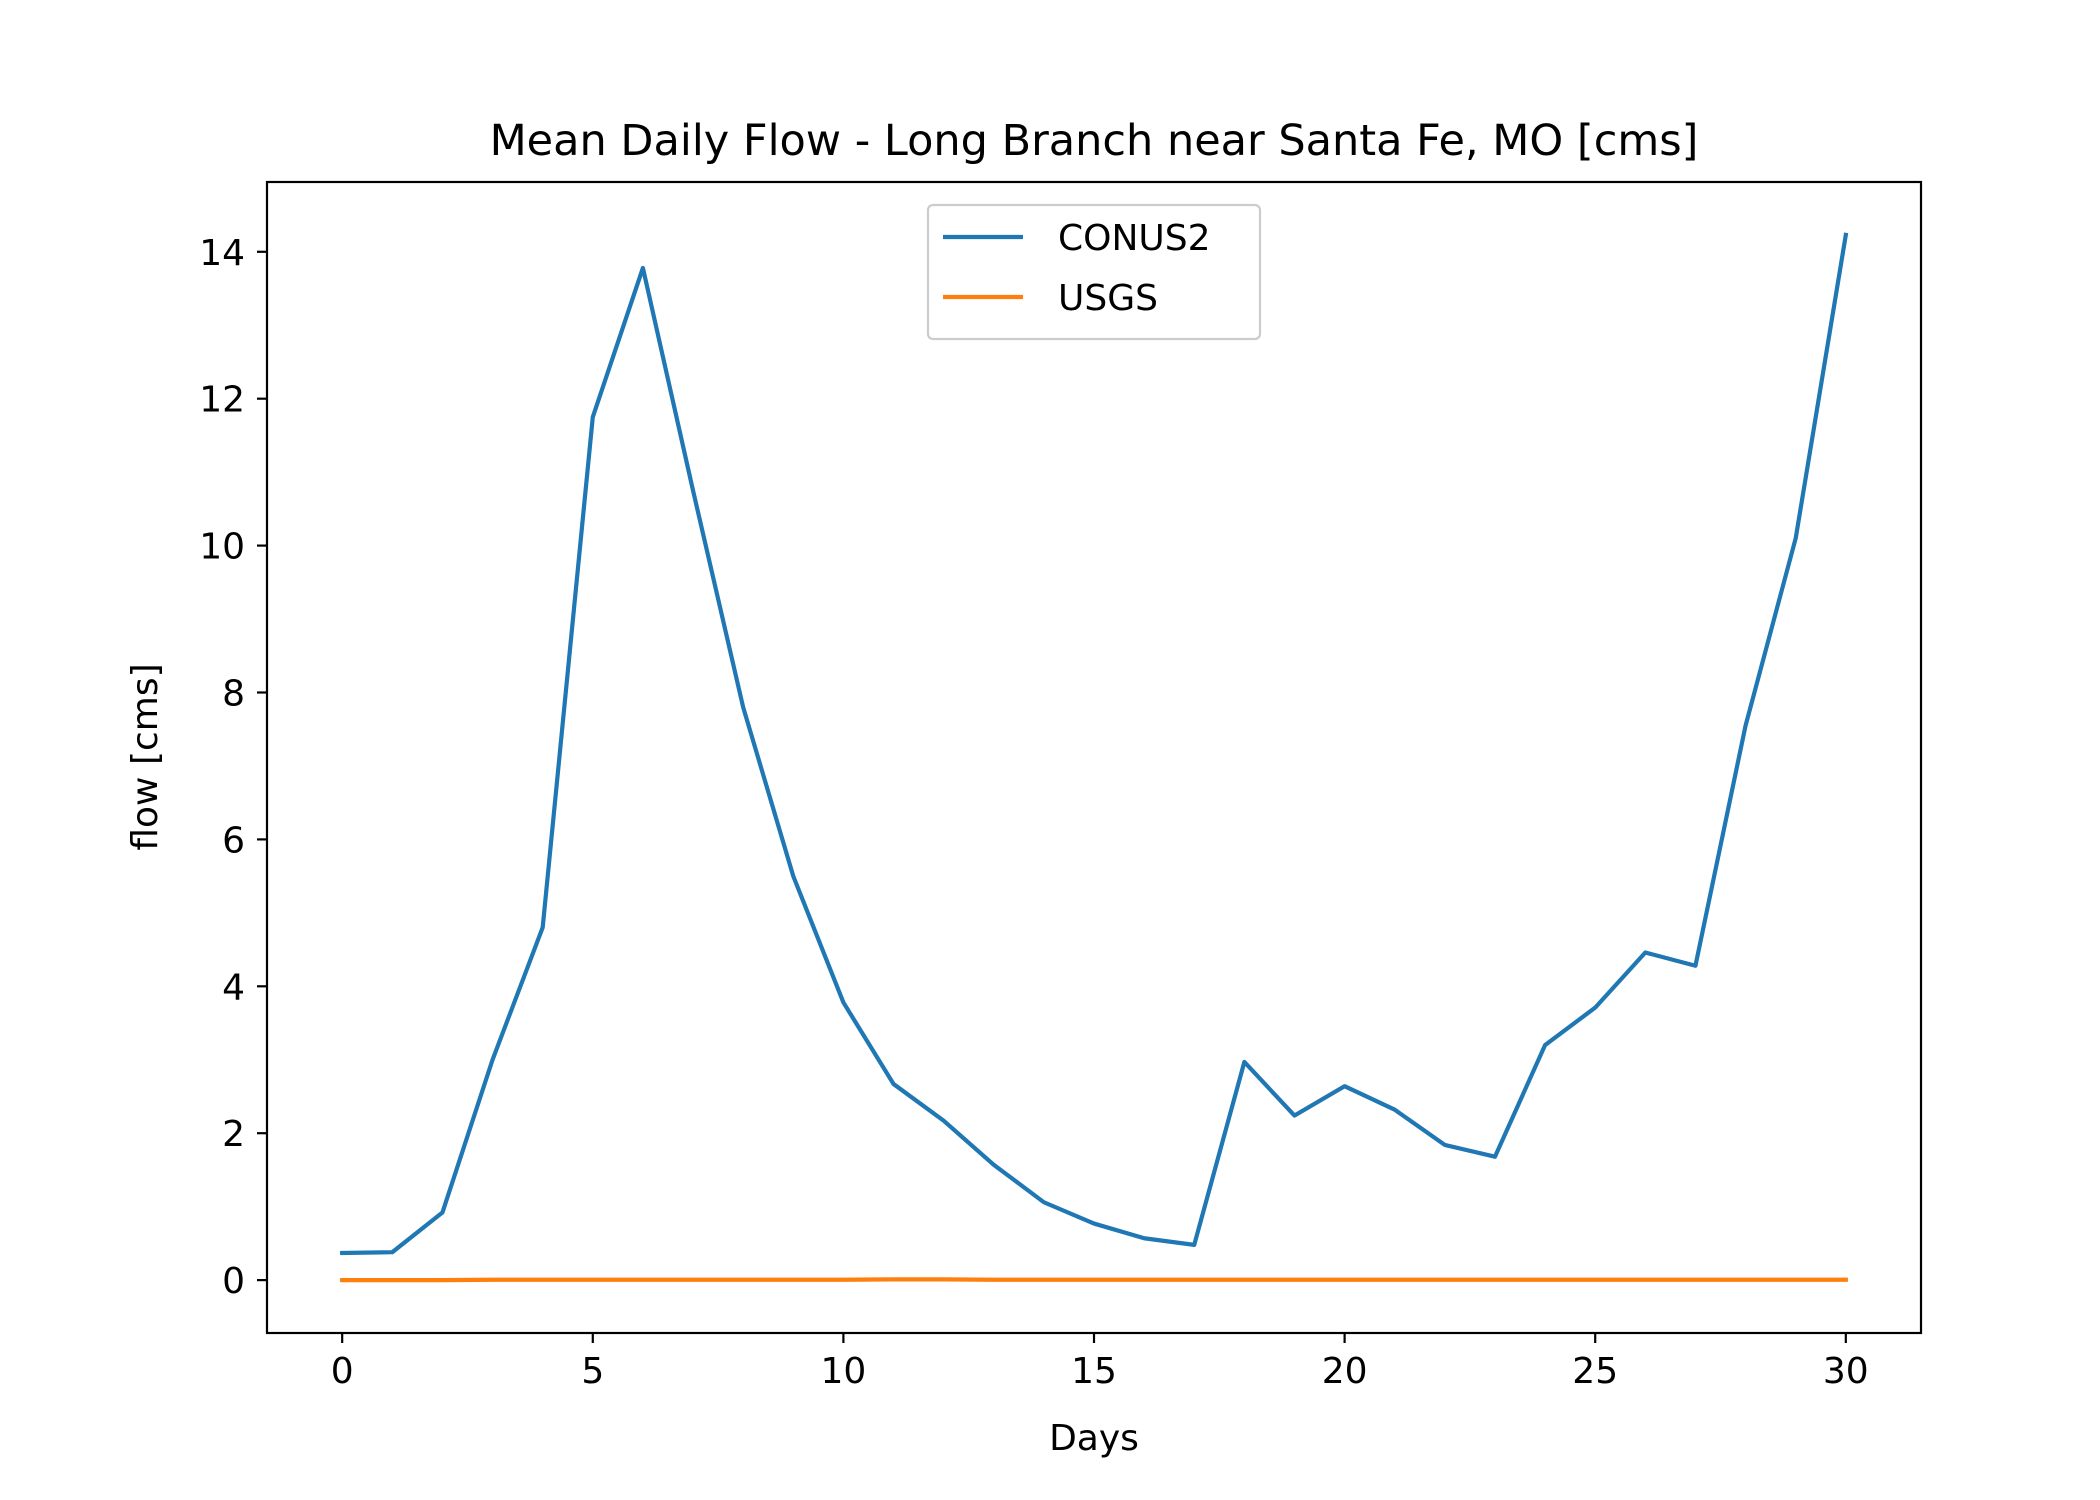 The width and height of the screenshot is (2100, 1500). What do you see at coordinates (1108, 298) in the screenshot?
I see `legend-label-usgs: USGS` at bounding box center [1108, 298].